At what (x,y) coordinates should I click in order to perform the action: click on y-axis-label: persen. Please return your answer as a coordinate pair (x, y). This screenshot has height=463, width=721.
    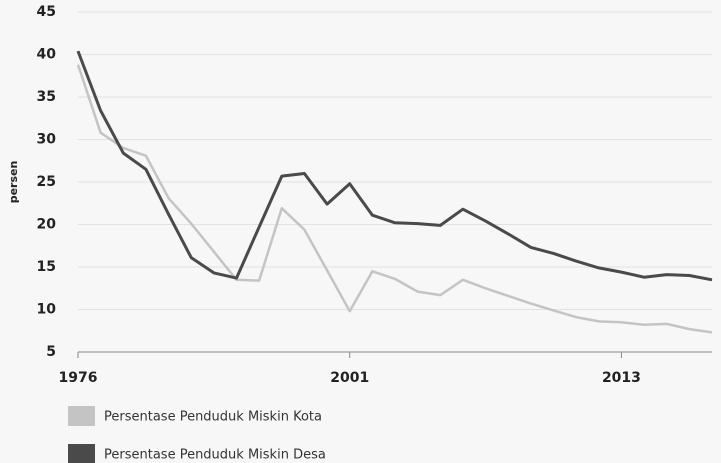
    Looking at the image, I should click on (13, 182).